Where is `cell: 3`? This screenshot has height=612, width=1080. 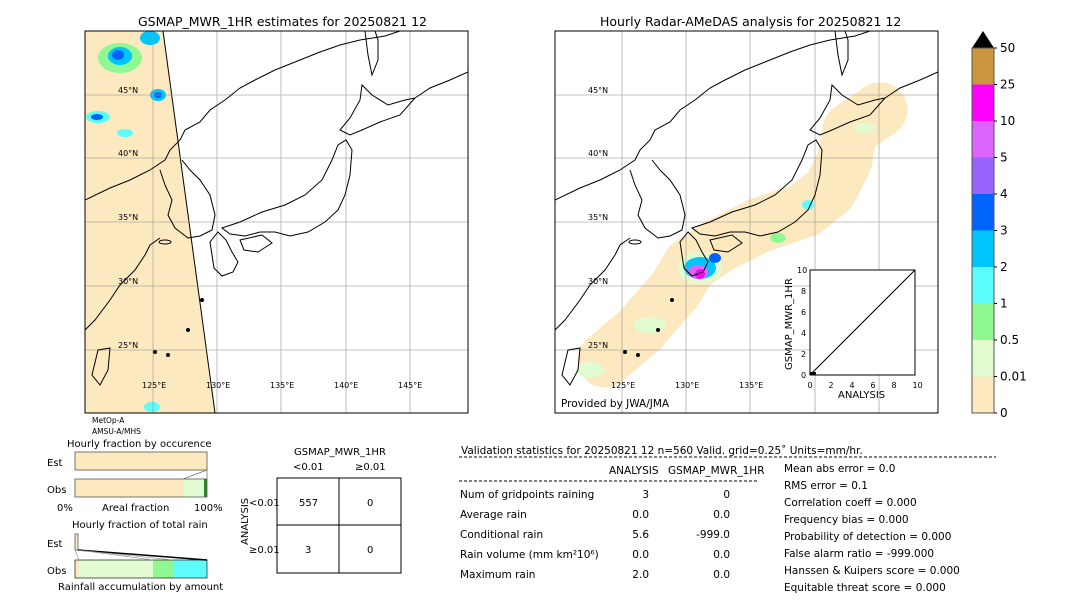 cell: 3 is located at coordinates (308, 550).